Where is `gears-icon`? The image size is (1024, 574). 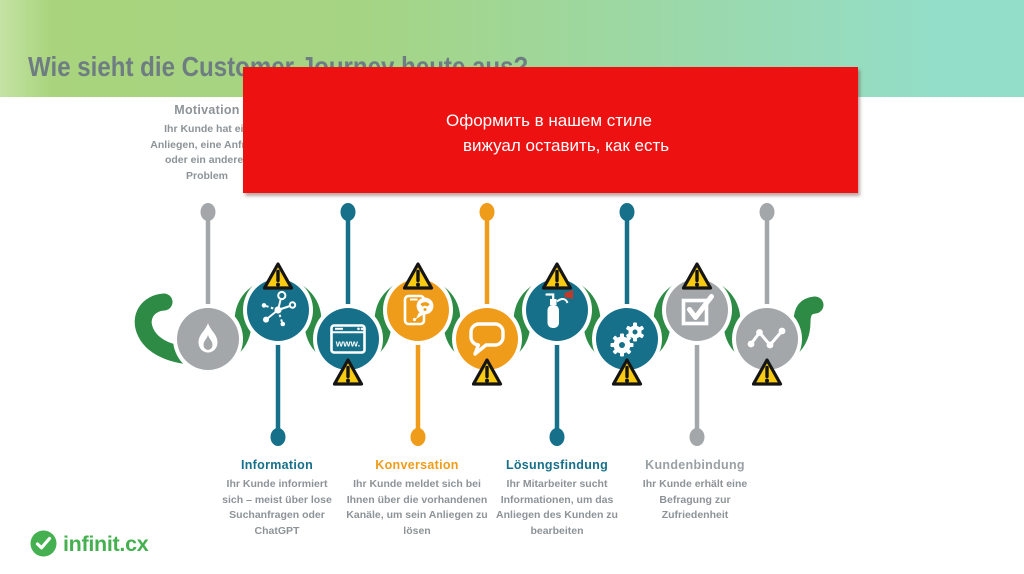 gears-icon is located at coordinates (627, 339).